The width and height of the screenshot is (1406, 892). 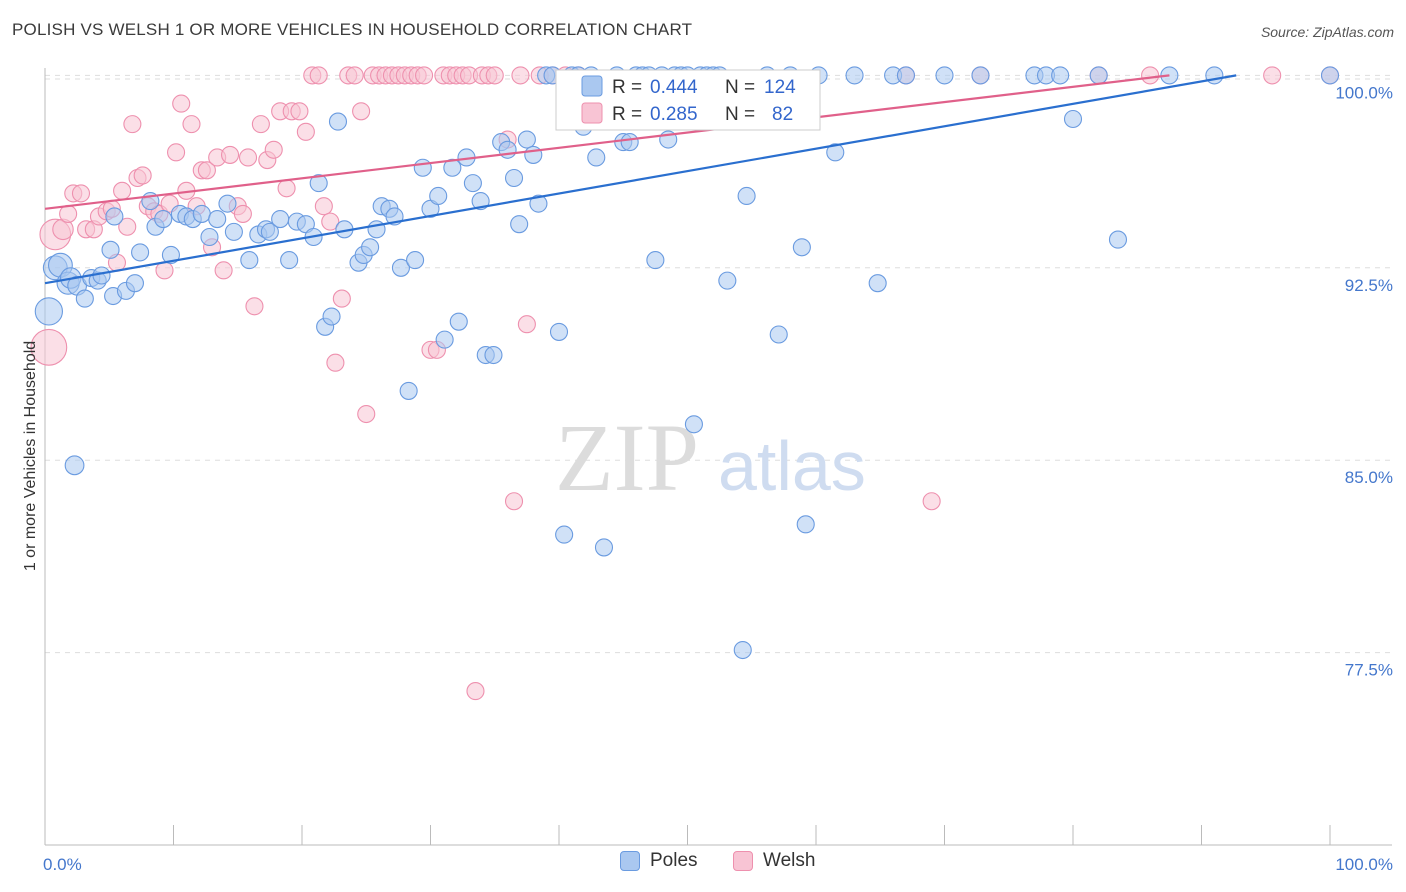 What do you see at coordinates (674, 860) in the screenshot?
I see `legend-label-poles: Poles` at bounding box center [674, 860].